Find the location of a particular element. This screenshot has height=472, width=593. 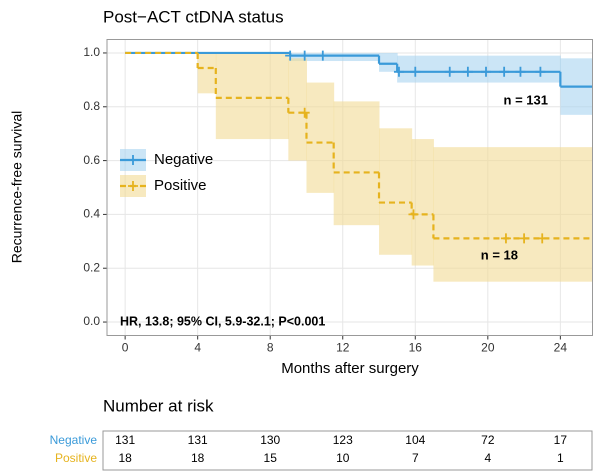

chart-title: Post−ACT ctDNA status is located at coordinates (193, 16).